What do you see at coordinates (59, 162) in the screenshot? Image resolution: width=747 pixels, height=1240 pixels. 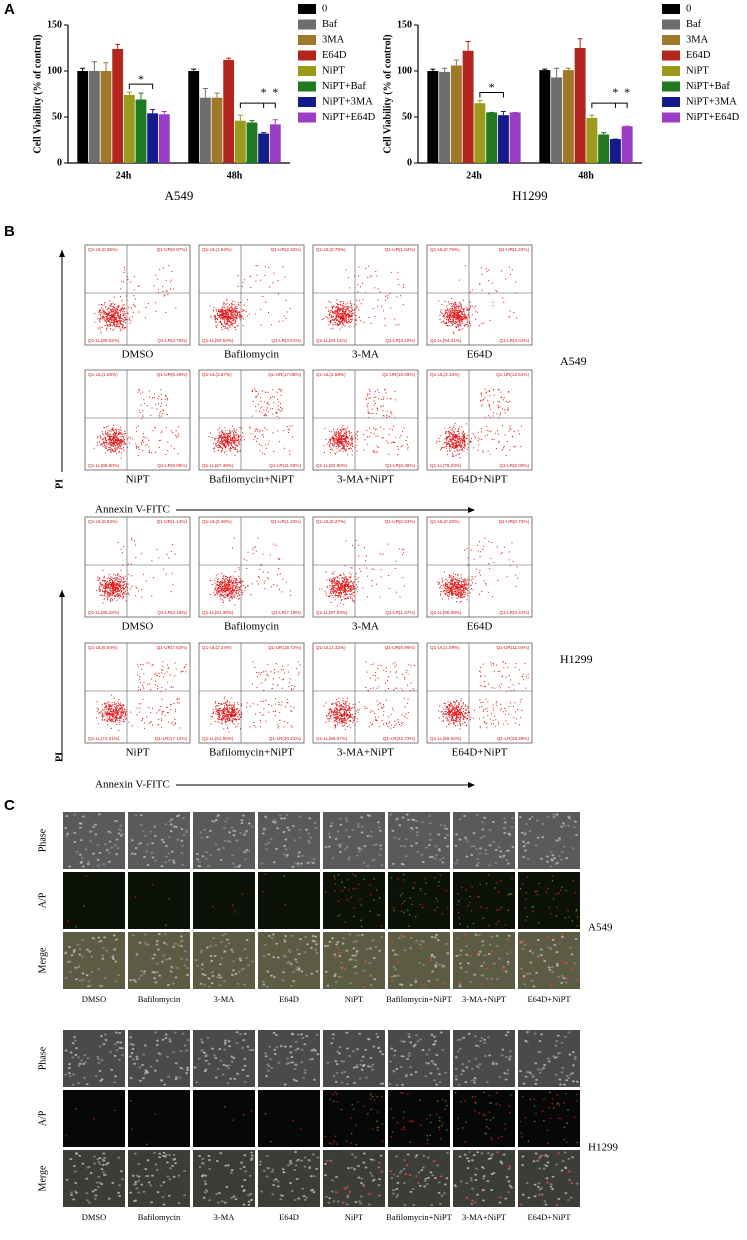 I see `y-tick-label: 0` at bounding box center [59, 162].